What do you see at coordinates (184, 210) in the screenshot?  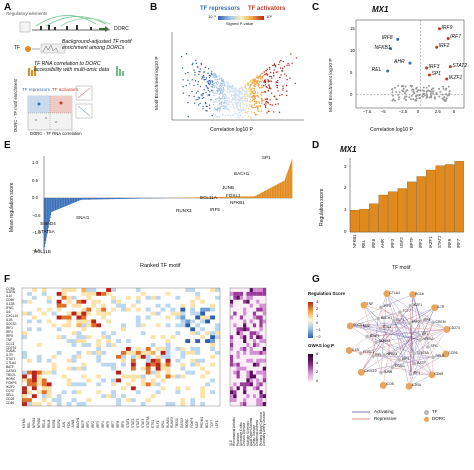 I see `panel-e-tf-label: RUNX3` at bounding box center [184, 210].